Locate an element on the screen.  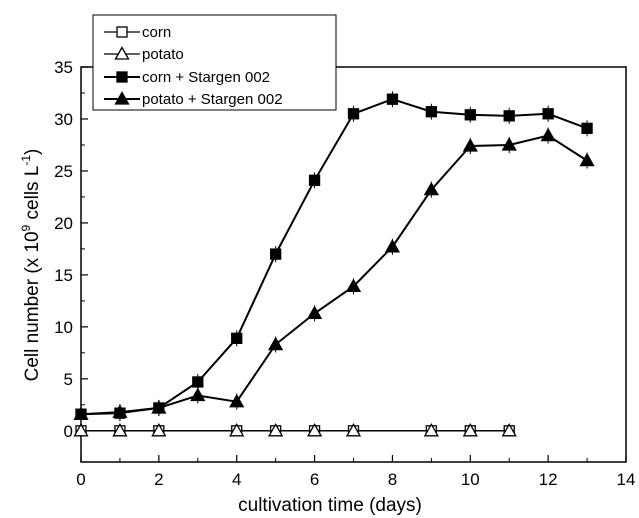
x-tick-label: 10 is located at coordinates (470, 479).